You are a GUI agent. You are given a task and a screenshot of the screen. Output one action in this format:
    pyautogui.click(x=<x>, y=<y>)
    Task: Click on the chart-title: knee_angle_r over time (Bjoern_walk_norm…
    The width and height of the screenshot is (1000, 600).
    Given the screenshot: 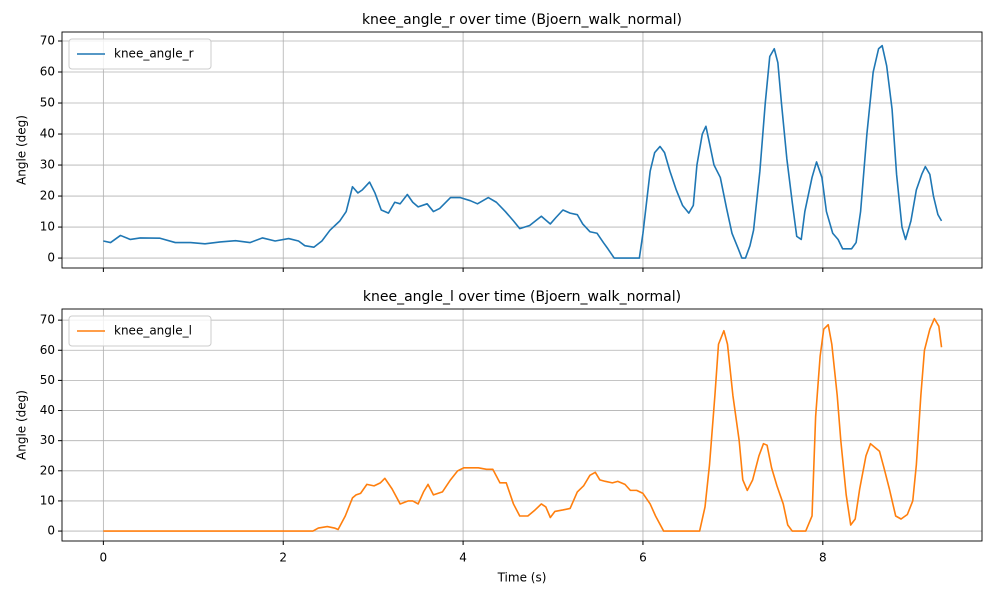 What is the action you would take?
    pyautogui.click(x=522, y=20)
    